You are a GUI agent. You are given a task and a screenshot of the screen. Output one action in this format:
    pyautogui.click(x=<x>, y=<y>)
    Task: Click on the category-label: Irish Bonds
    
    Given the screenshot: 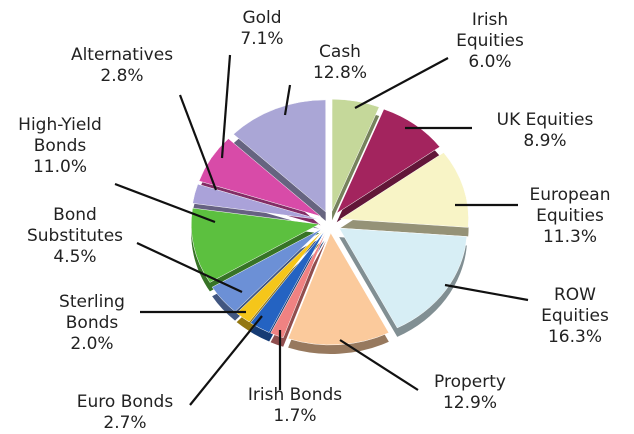 What is the action you would take?
    pyautogui.click(x=295, y=395)
    